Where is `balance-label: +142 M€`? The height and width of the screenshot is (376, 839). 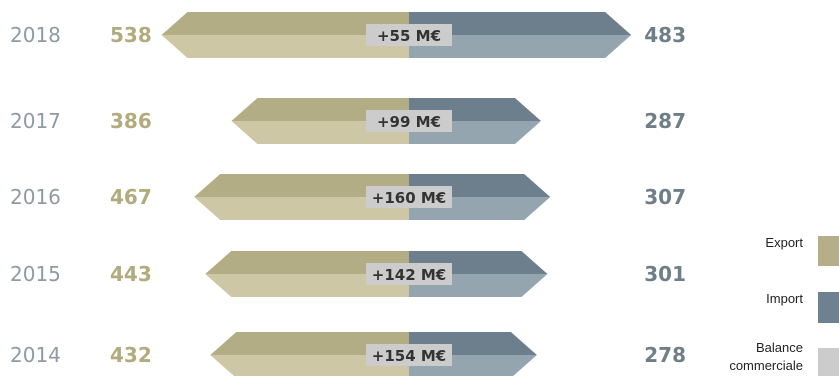 balance-label: +142 M€ is located at coordinates (409, 275).